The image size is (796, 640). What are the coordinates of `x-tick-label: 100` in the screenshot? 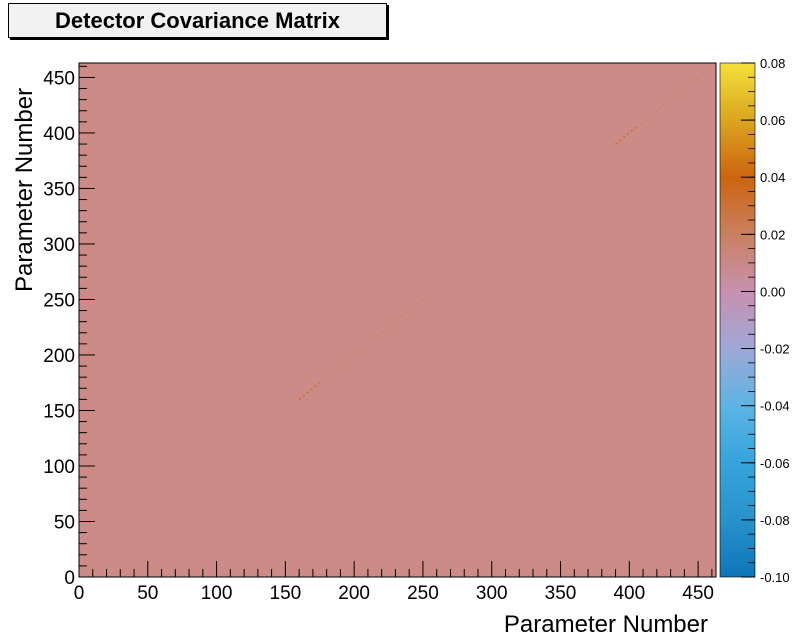 It's located at (217, 593).